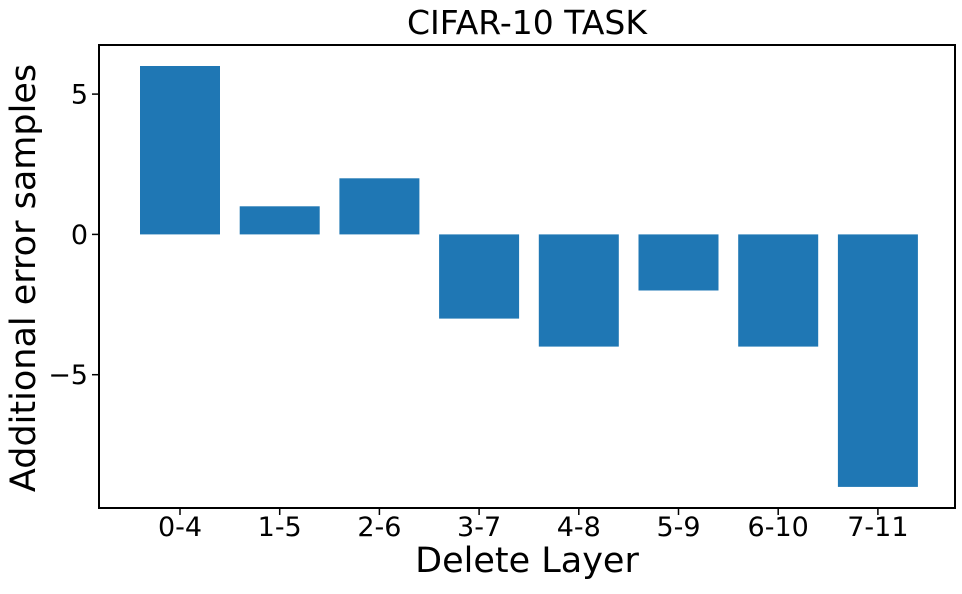 The height and width of the screenshot is (594, 962). Describe the element at coordinates (24, 278) in the screenshot. I see `y-axis-label: Additional error samples` at that location.